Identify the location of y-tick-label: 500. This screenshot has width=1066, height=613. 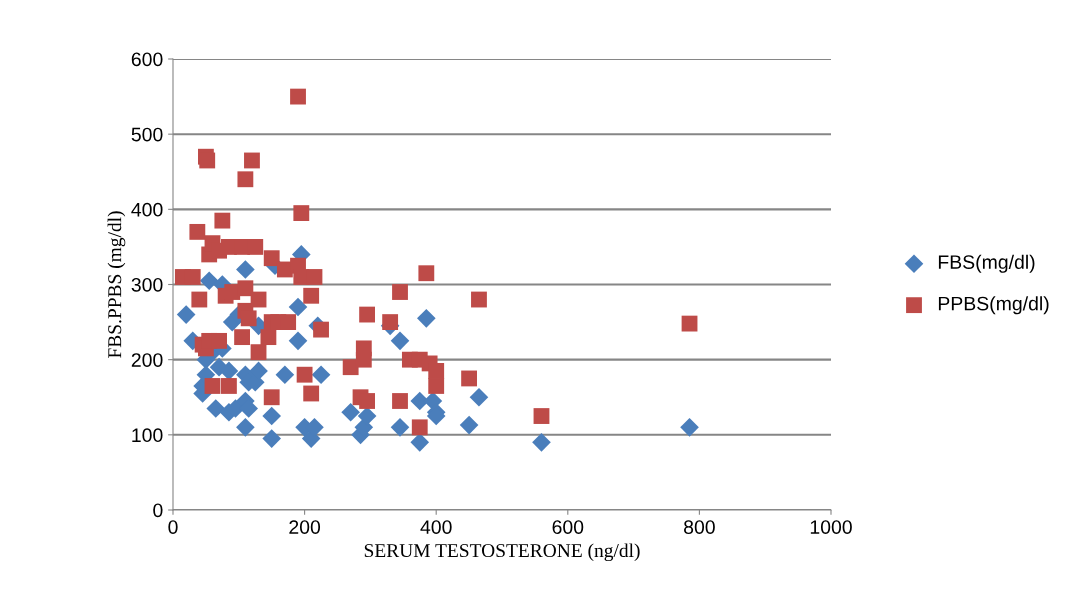
(147, 134).